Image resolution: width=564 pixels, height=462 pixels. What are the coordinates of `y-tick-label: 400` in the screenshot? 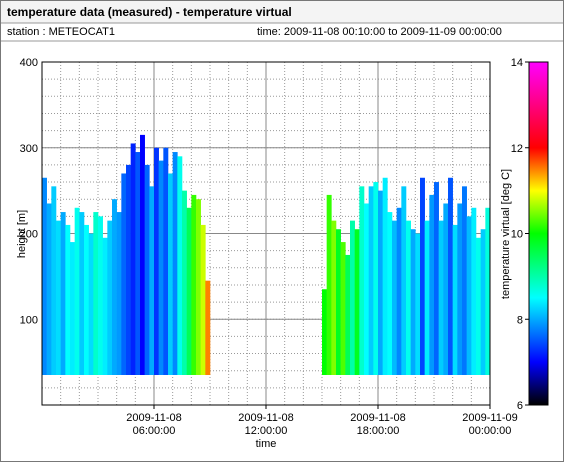 It's located at (29, 63).